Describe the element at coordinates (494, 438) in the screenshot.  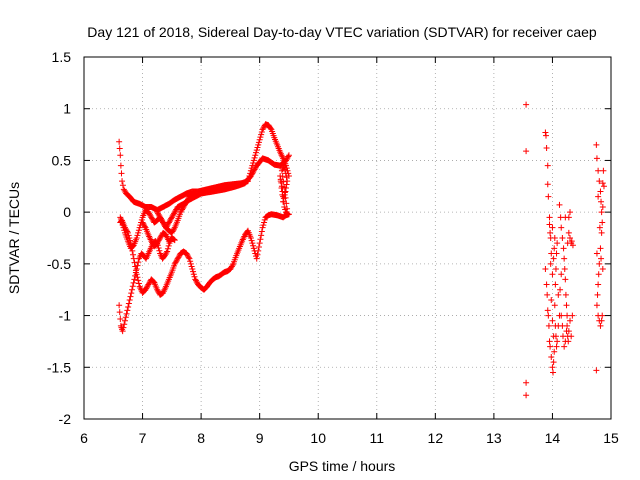
I see `x-tick-label: 13` at that location.